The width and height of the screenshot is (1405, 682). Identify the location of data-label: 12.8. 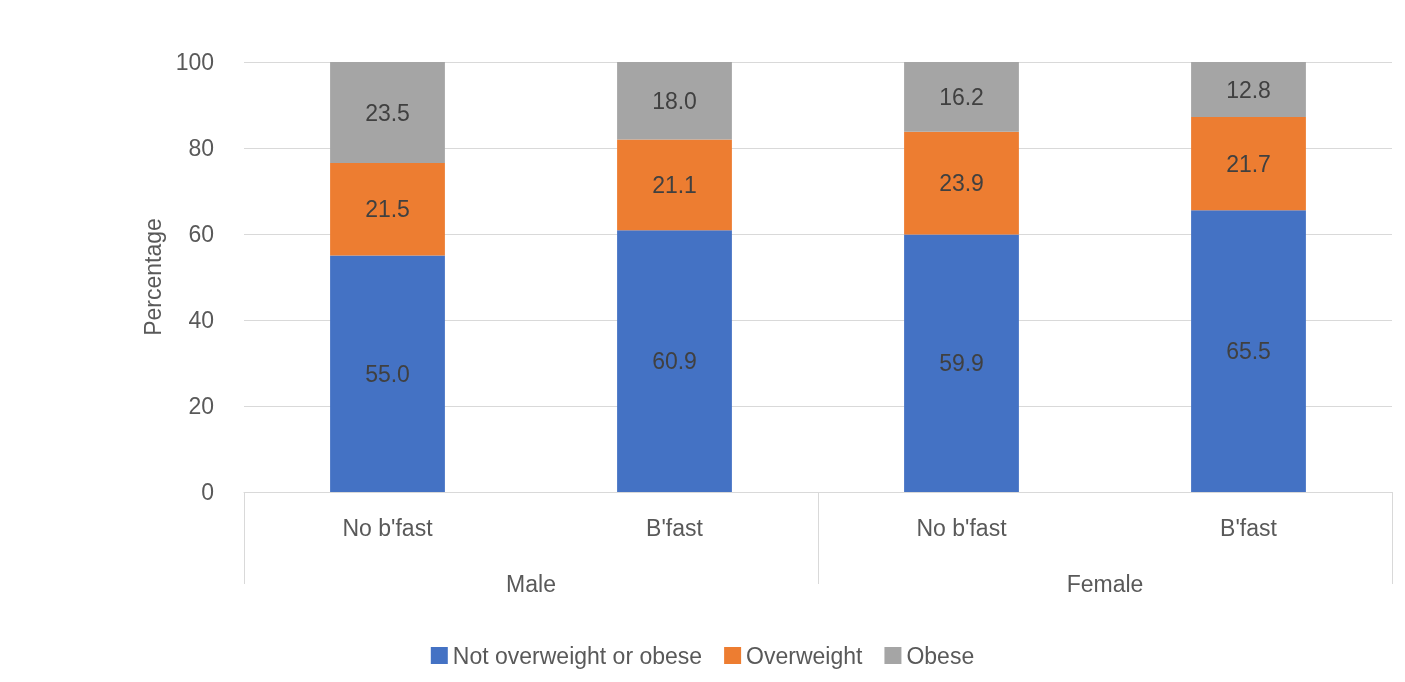
(1248, 89).